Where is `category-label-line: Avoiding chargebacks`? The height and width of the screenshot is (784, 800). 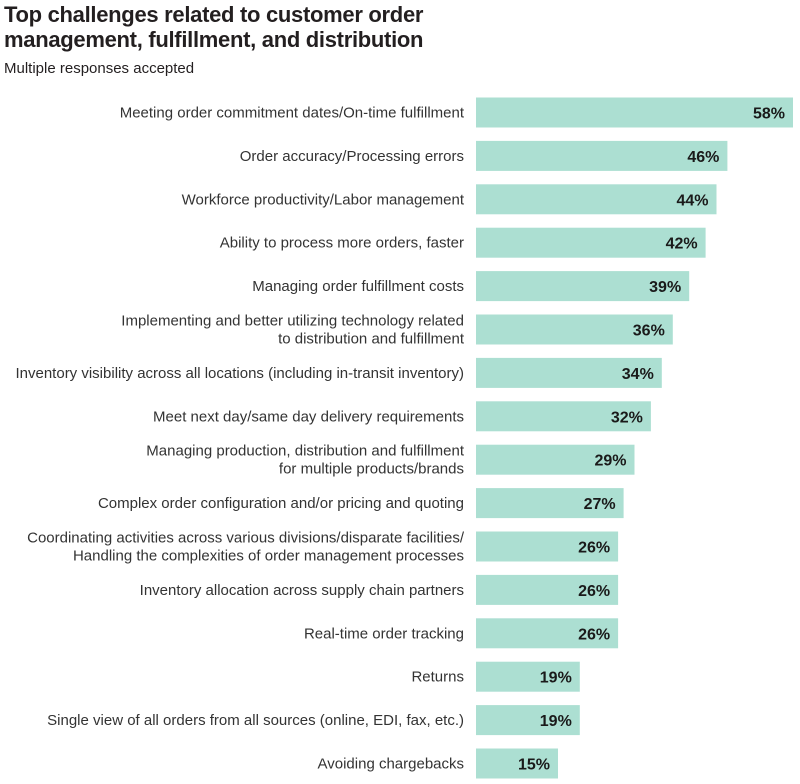 category-label-line: Avoiding chargebacks is located at coordinates (391, 764).